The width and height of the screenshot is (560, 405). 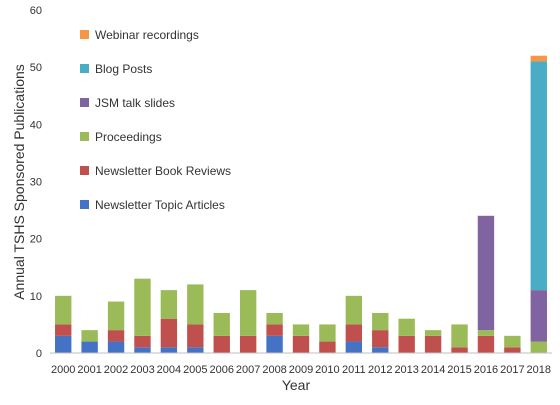 What do you see at coordinates (89, 336) in the screenshot?
I see `bar-segment-proceedings-2001` at bounding box center [89, 336].